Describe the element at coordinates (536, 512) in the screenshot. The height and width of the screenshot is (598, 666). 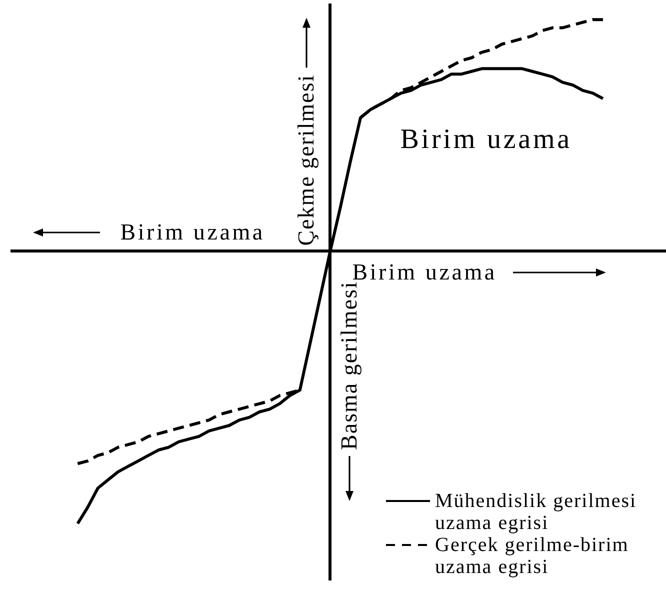
I see `legend-label: Mühendislik gerilmesi uzama egrisi` at that location.